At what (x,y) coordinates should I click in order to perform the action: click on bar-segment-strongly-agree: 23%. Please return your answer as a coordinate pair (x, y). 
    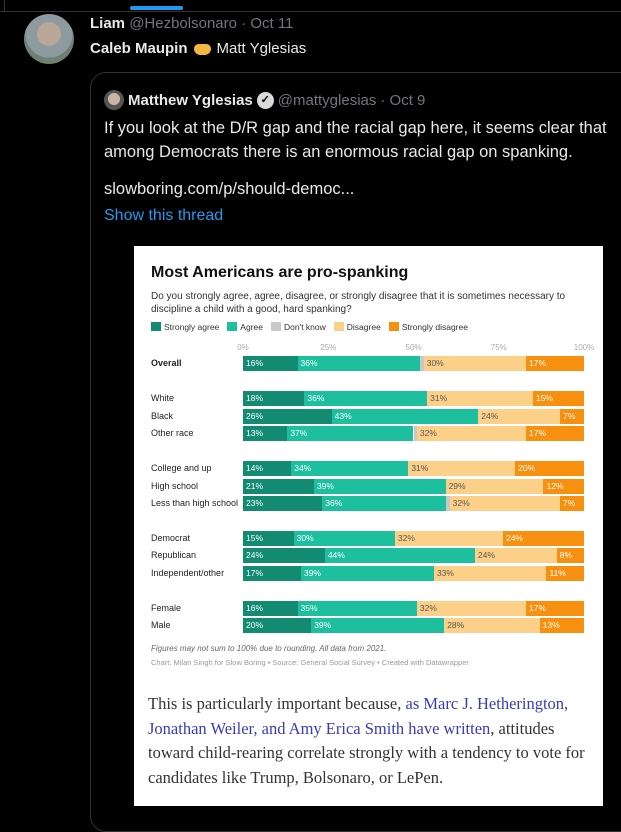
    Looking at the image, I should click on (283, 503).